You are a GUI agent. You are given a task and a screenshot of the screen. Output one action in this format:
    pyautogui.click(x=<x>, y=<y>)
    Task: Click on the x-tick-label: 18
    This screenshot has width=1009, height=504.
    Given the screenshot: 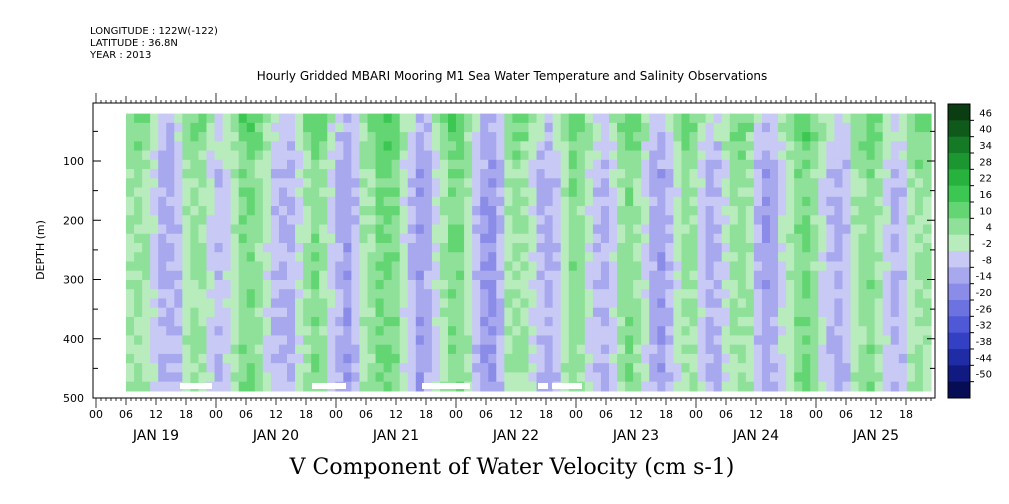 What is the action you would take?
    pyautogui.click(x=186, y=414)
    